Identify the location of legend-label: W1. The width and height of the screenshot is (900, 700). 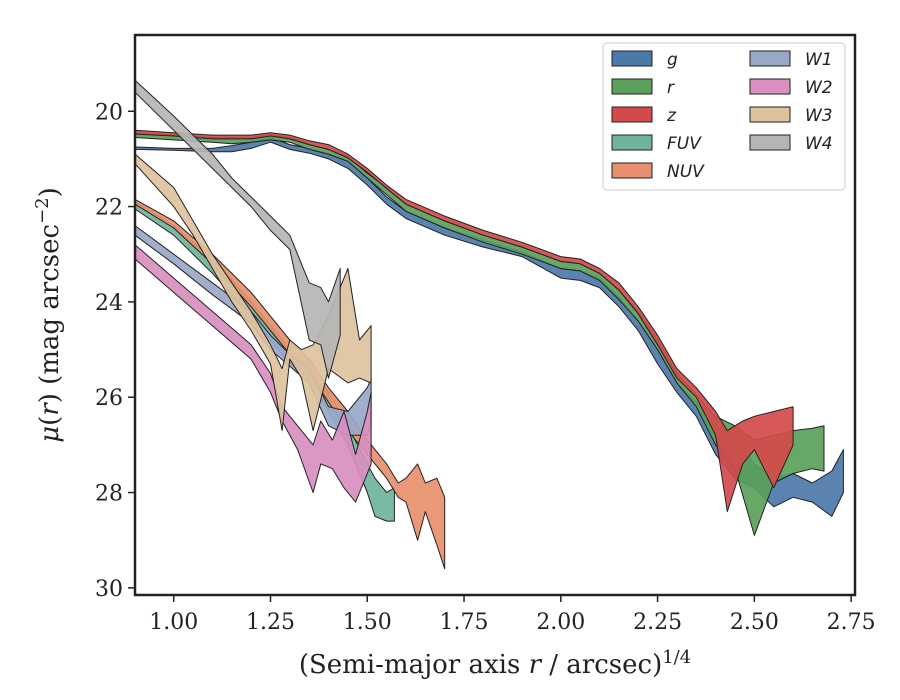
(819, 60).